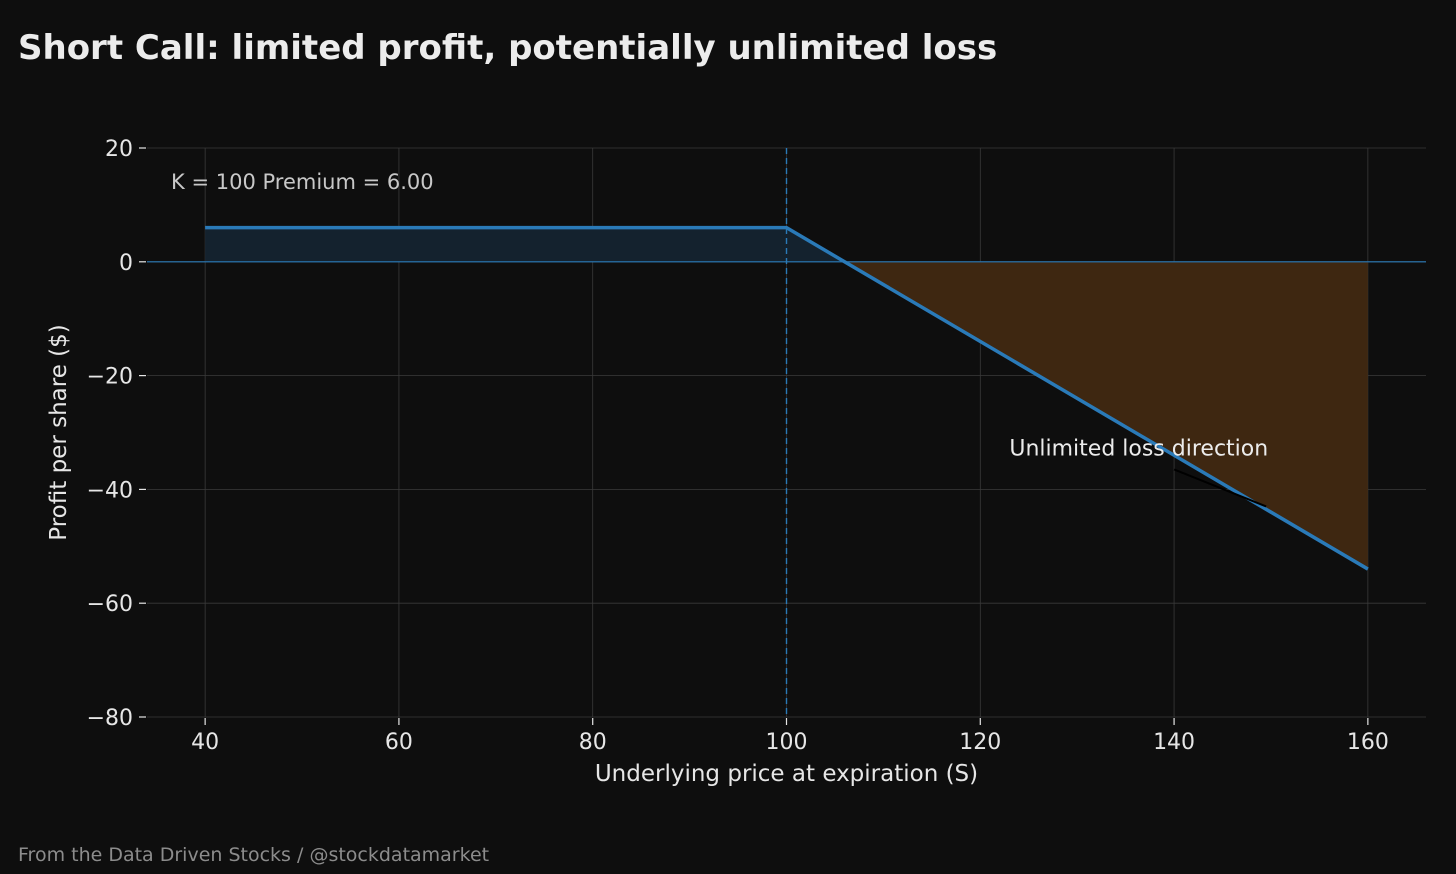  What do you see at coordinates (525, 244) in the screenshot?
I see `profit-area` at bounding box center [525, 244].